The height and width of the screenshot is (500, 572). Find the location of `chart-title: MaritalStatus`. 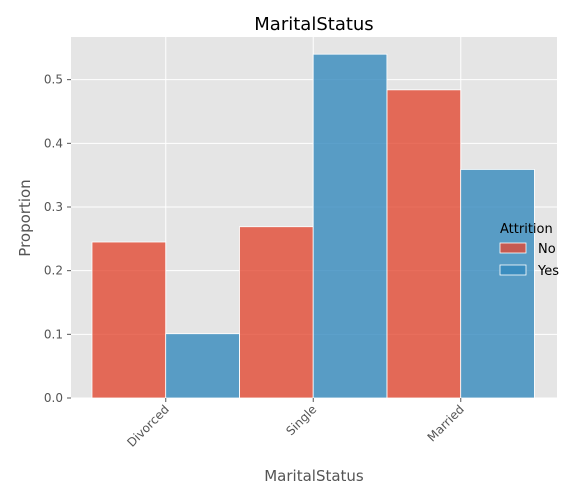

chart-title: MaritalStatus is located at coordinates (313, 24).